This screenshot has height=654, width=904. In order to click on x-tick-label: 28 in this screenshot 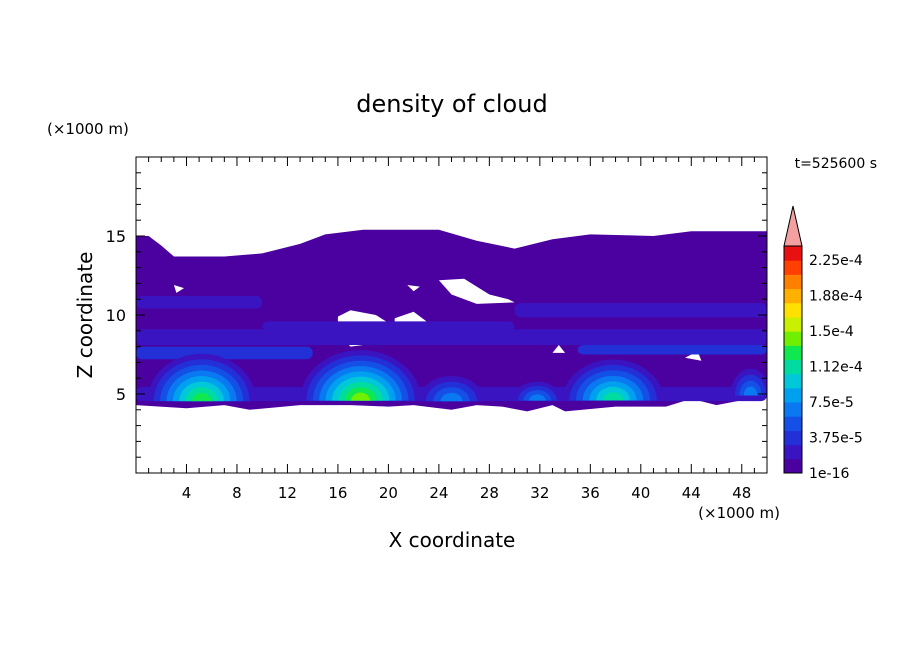, I will do `click(489, 493)`.